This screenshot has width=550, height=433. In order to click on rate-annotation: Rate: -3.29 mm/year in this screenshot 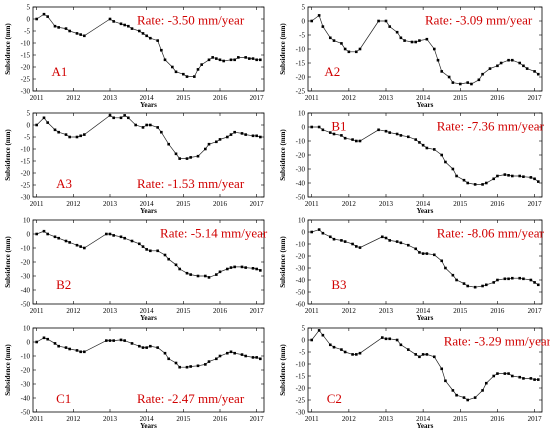, I will do `click(497, 341)`.